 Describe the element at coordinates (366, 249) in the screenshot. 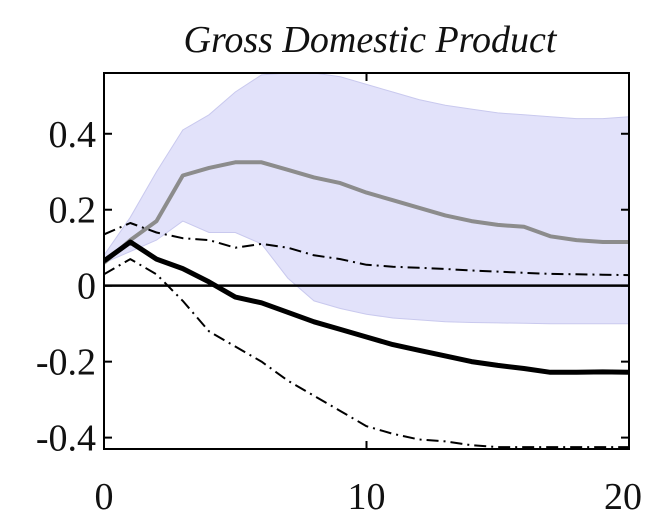

I see `upper-dashdot-line` at that location.